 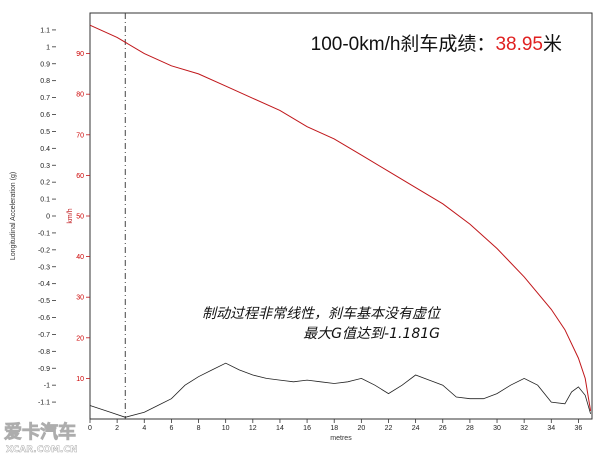 I want to click on right-tick-label: 60, so click(x=80, y=176).